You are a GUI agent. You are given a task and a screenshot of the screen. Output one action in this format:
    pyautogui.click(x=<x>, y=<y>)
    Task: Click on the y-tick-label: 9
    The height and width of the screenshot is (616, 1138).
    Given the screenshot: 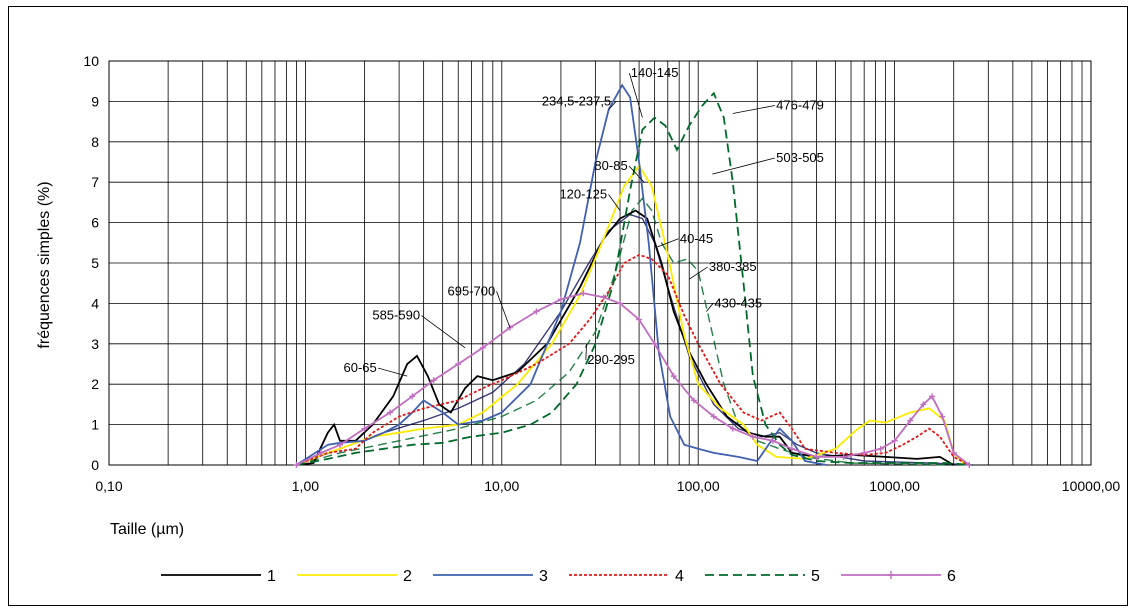 What is the action you would take?
    pyautogui.click(x=95, y=101)
    